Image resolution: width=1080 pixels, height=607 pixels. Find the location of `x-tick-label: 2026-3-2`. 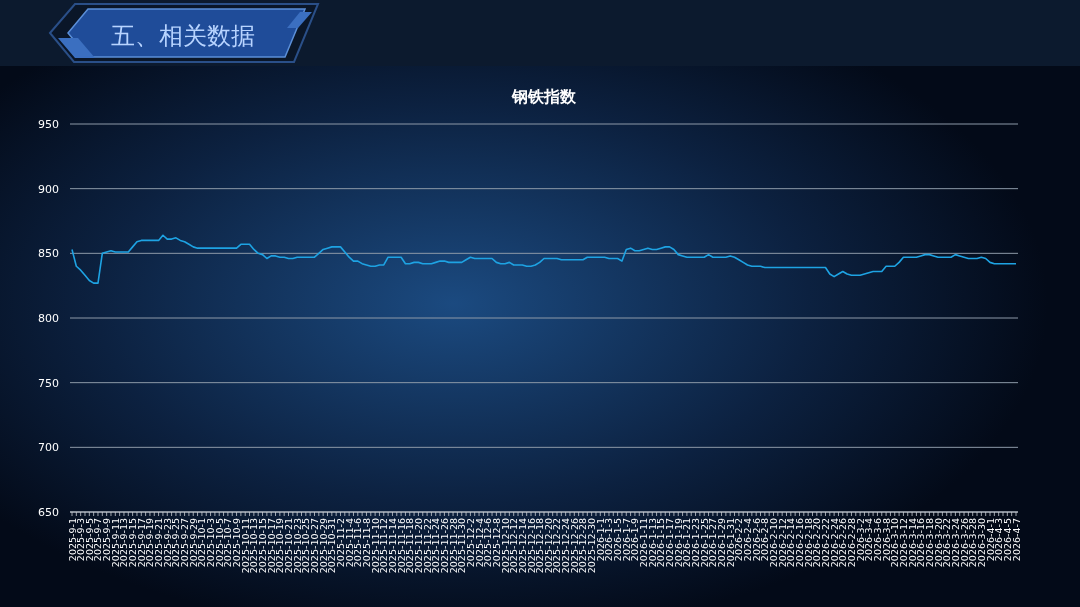

x-tick-label: 2026-3-2 is located at coordinates (860, 540).